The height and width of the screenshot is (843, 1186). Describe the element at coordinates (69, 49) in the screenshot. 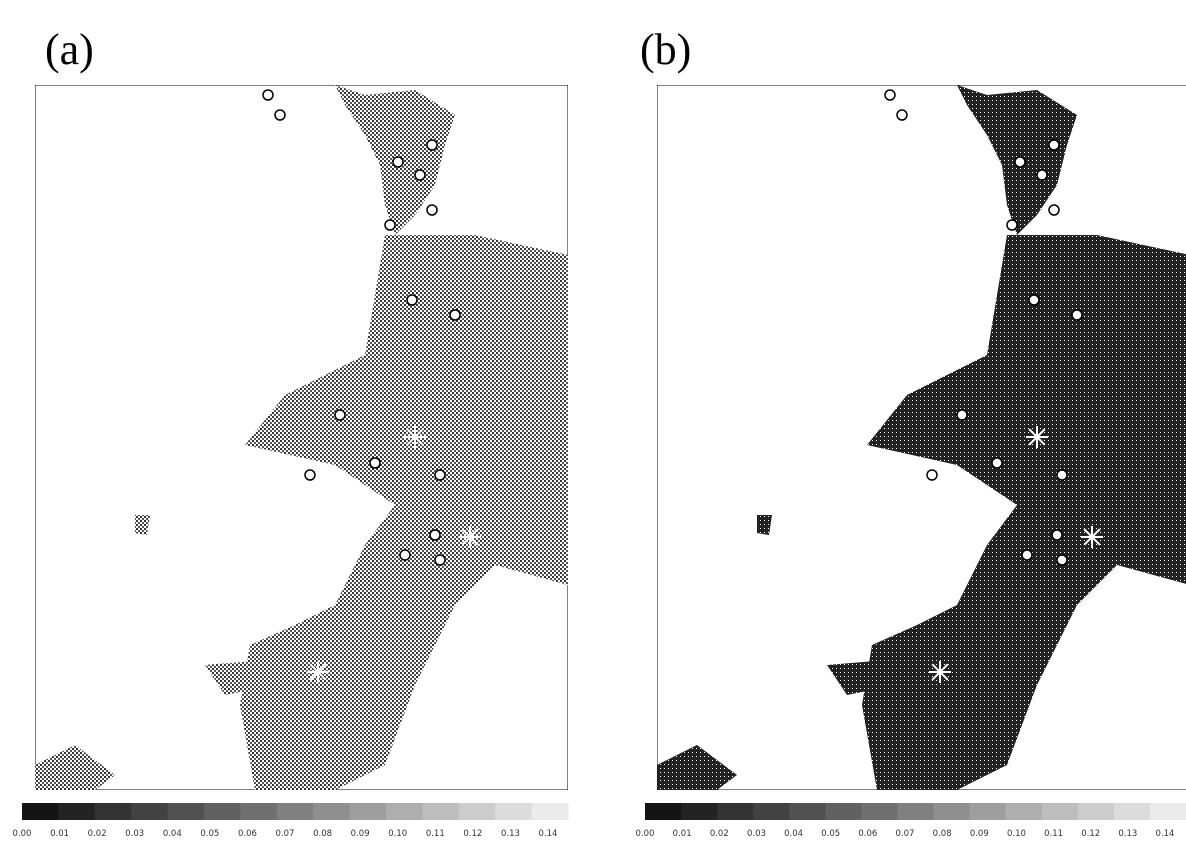

I see `panel-label: (a)` at that location.